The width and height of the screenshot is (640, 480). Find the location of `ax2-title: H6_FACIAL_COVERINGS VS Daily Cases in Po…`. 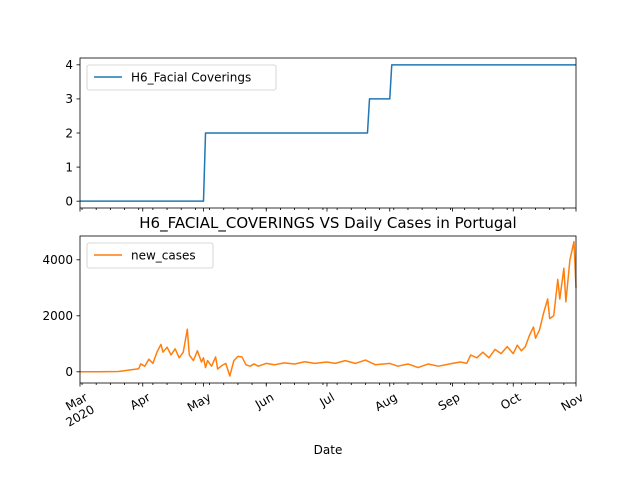

ax2-title: H6_FACIAL_COVERINGS VS Daily Cases in Po… is located at coordinates (327, 223).